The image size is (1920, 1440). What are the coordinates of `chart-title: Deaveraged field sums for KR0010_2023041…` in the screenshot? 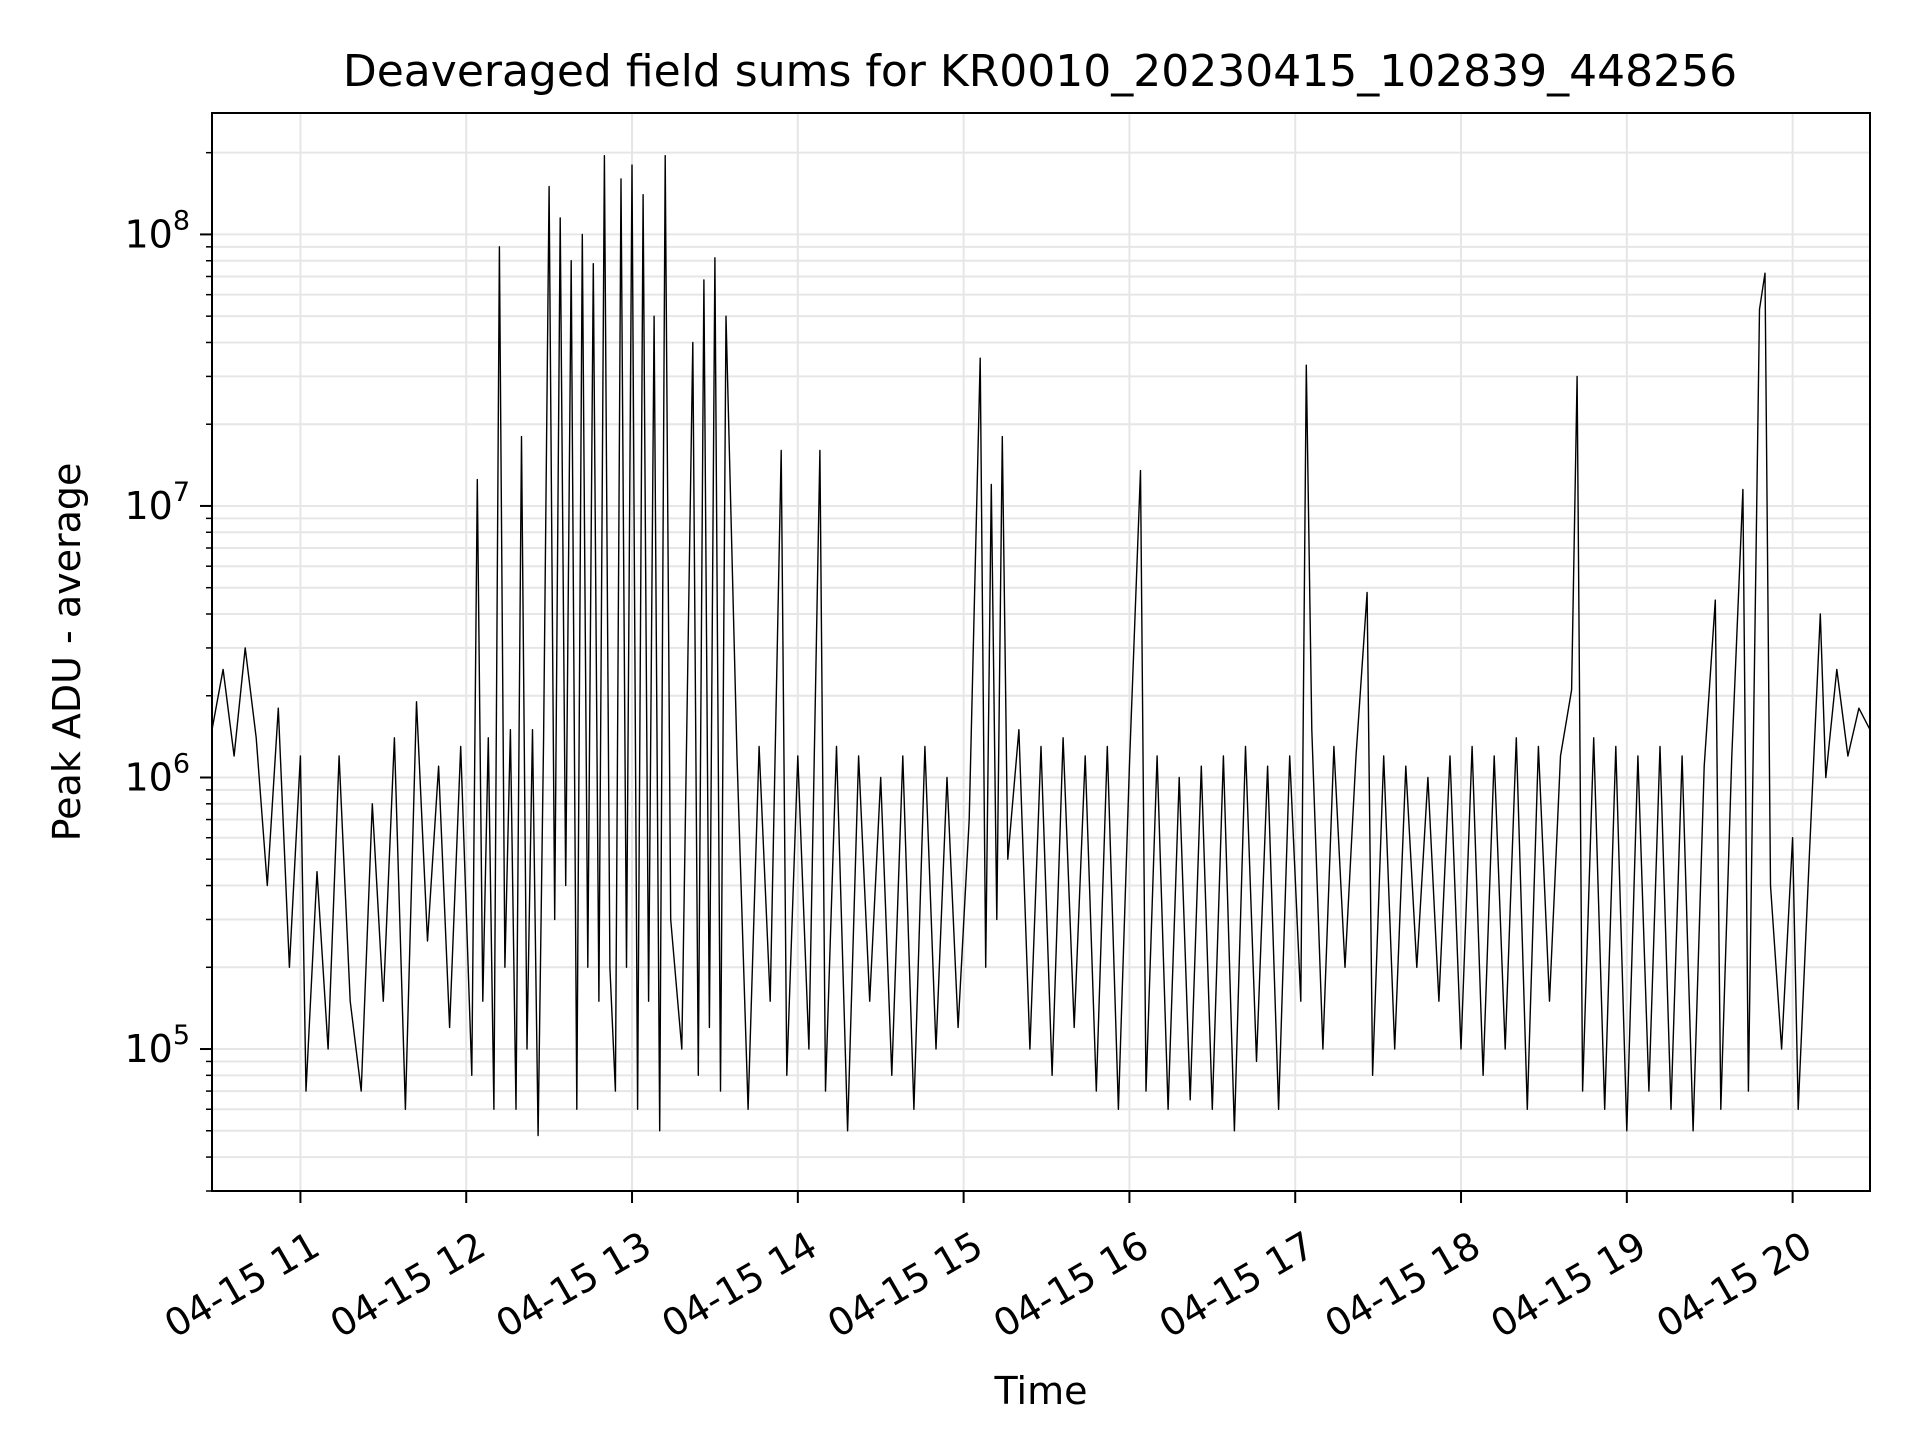 It's located at (1040, 71).